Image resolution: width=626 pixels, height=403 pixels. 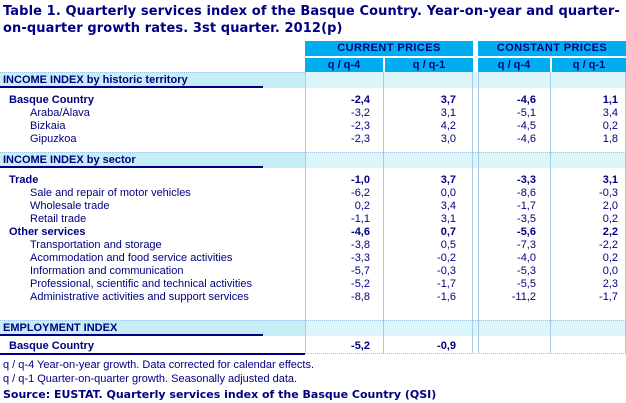 What do you see at coordinates (152, 328) in the screenshot?
I see `section-title: EMPLOYMENT INDEX` at bounding box center [152, 328].